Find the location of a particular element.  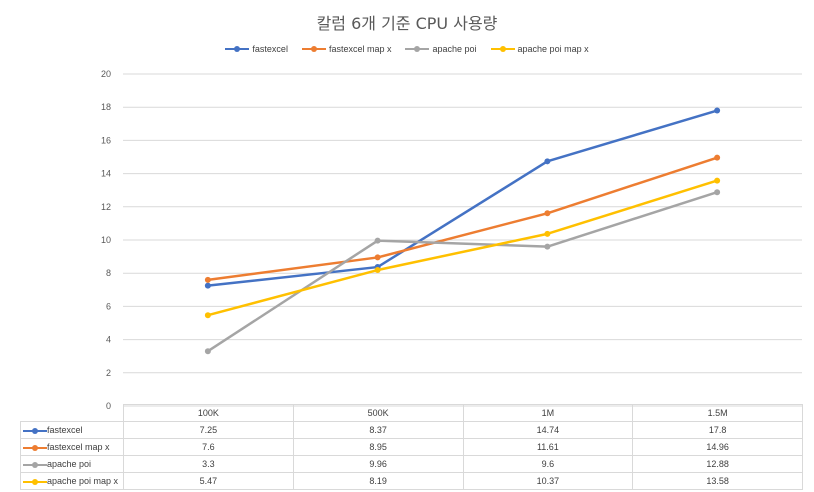

y-tick-label-12: 12 is located at coordinates (106, 207).